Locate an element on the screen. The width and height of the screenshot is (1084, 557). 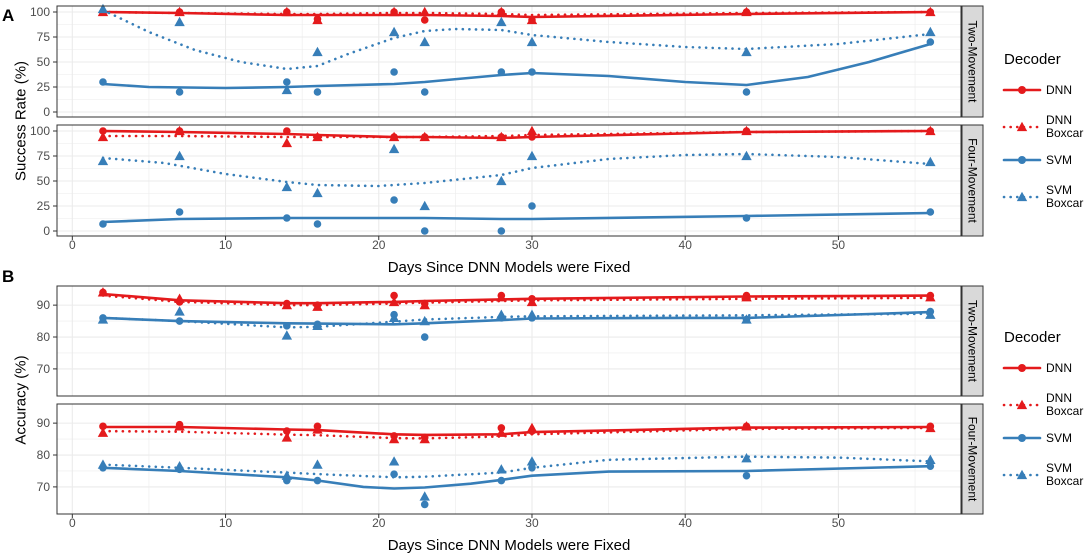
panel-label: A is located at coordinates (8, 15).